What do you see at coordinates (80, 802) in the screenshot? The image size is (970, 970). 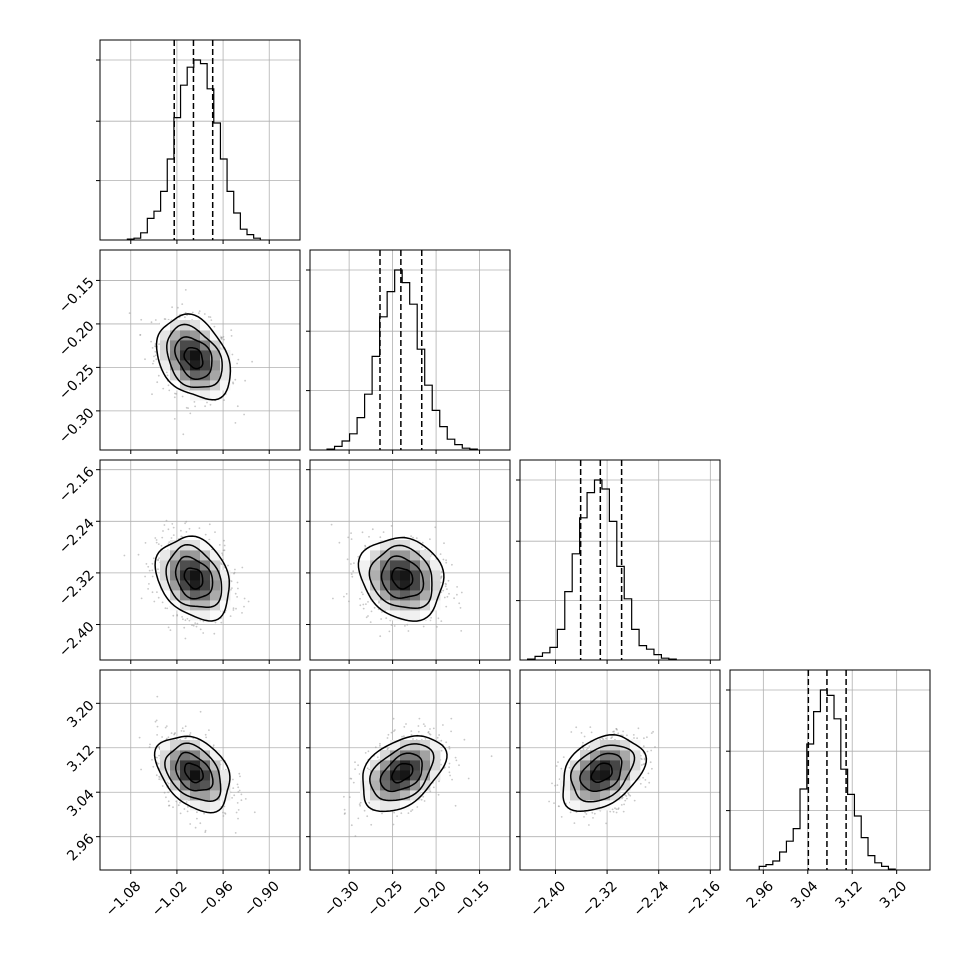 I see `y-tick-label: 3.04` at bounding box center [80, 802].